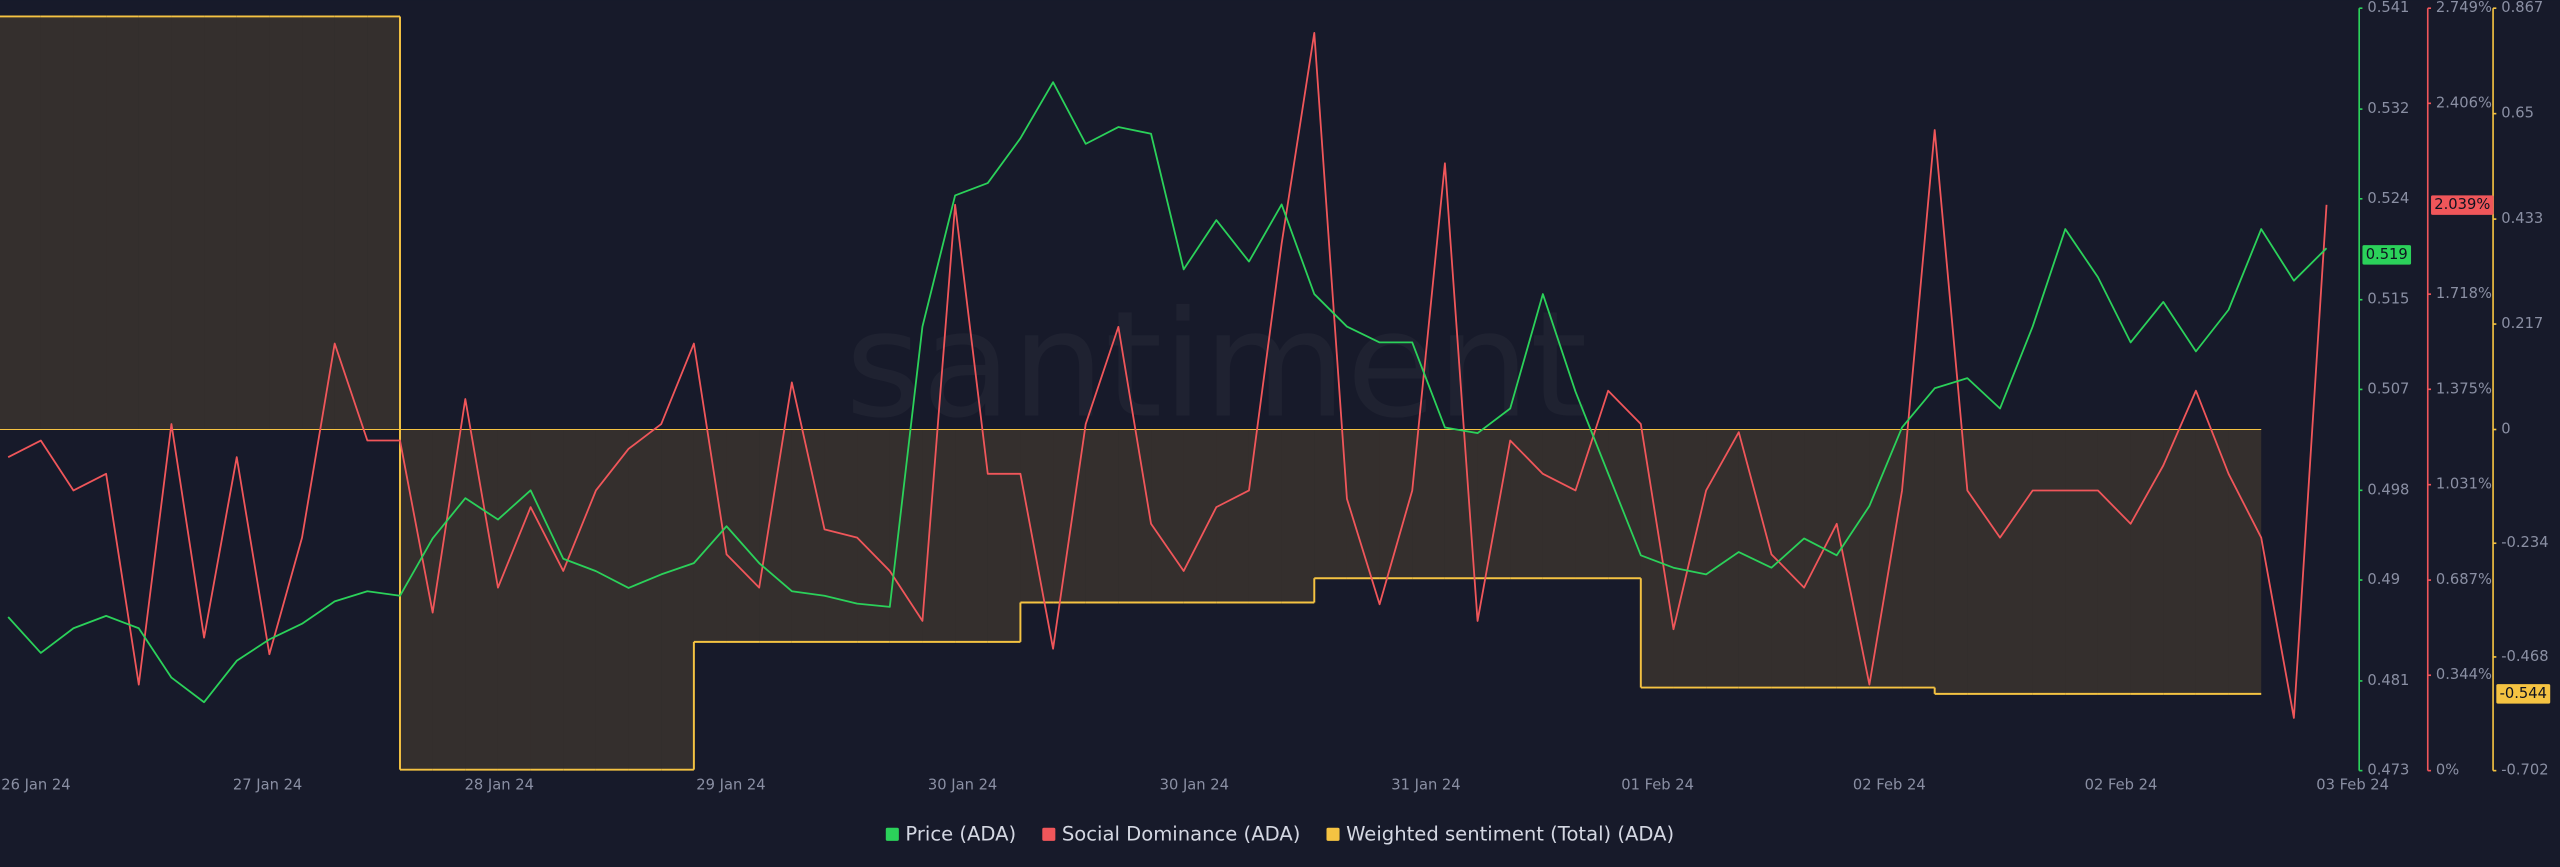 The image size is (2560, 867). Describe the element at coordinates (2522, 8) in the screenshot. I see `y-tick-label: 0.867` at that location.